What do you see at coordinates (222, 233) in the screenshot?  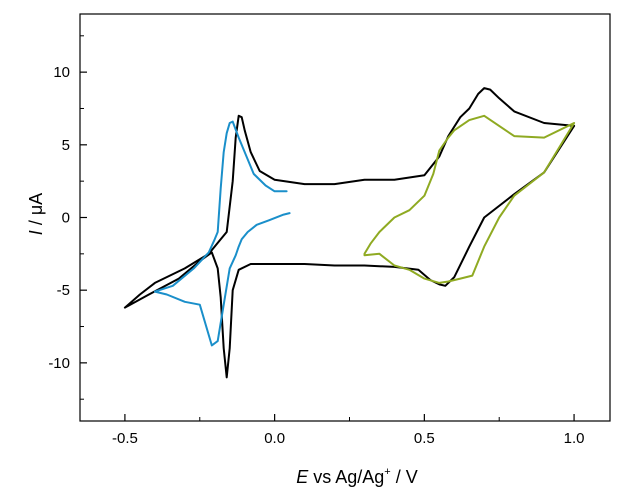 I see `series-2-line` at bounding box center [222, 233].